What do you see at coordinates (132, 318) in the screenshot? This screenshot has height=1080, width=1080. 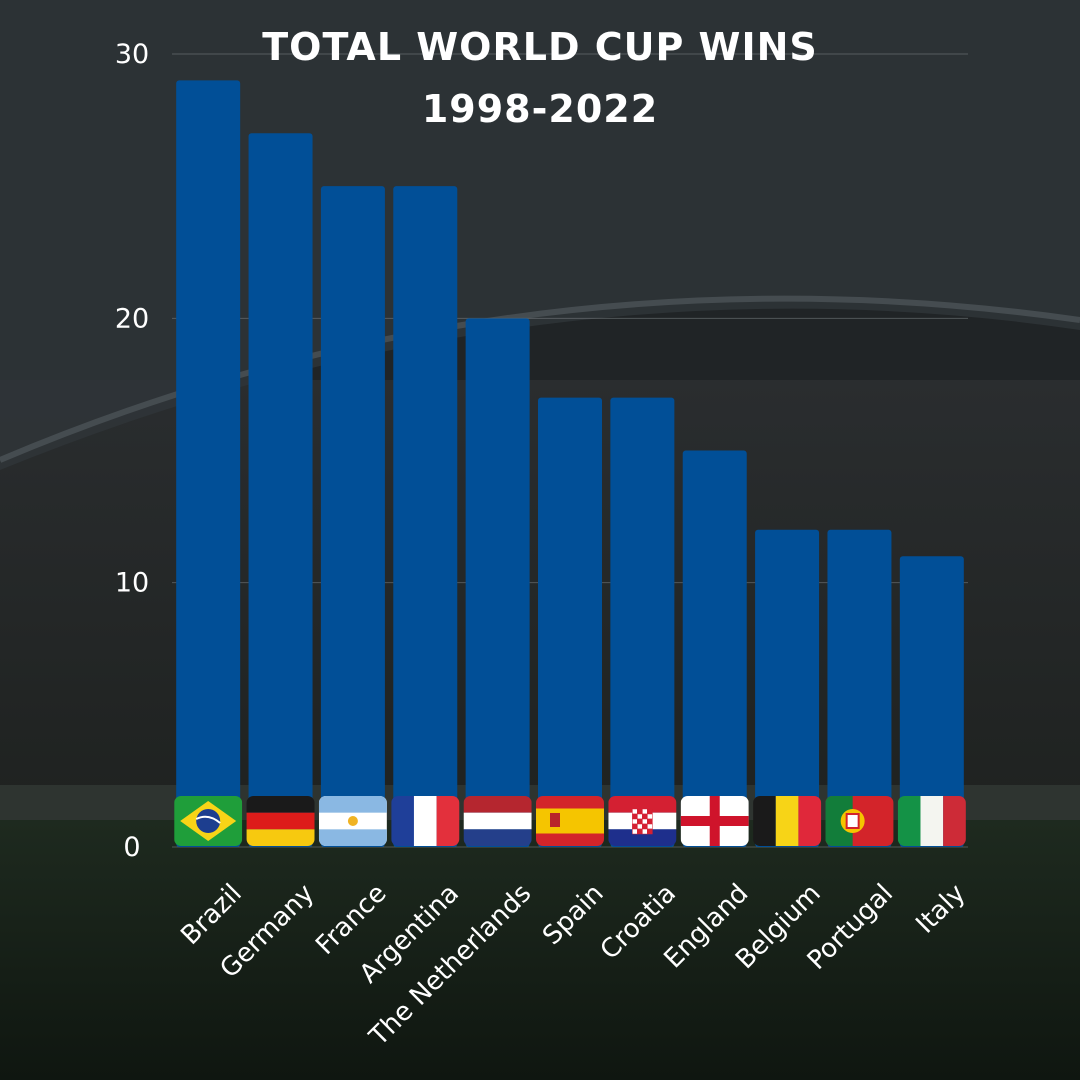 I see `y-tick-label: 20` at bounding box center [132, 318].